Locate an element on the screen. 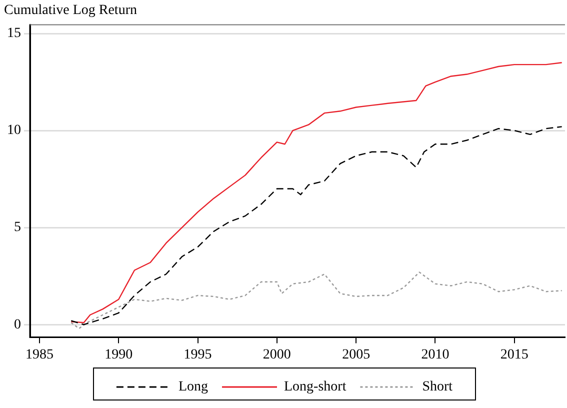 The width and height of the screenshot is (567, 408). line-series is located at coordinates (316, 301).